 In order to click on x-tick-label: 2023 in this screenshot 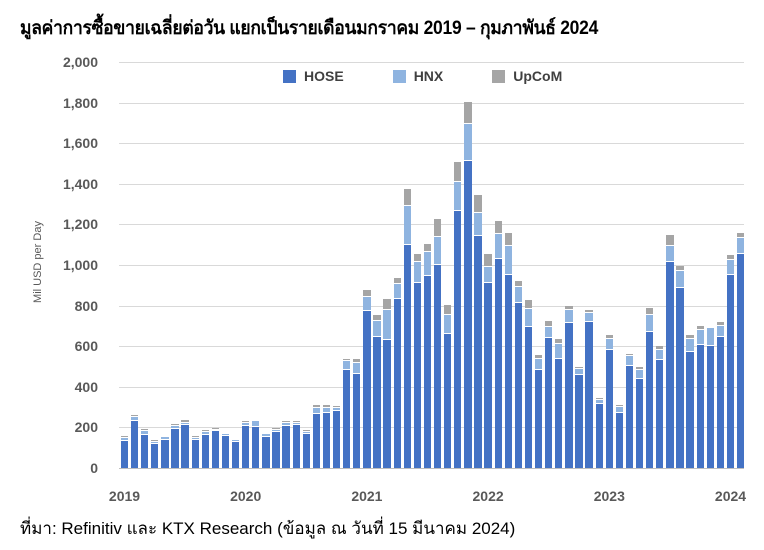, I will do `click(609, 496)`.